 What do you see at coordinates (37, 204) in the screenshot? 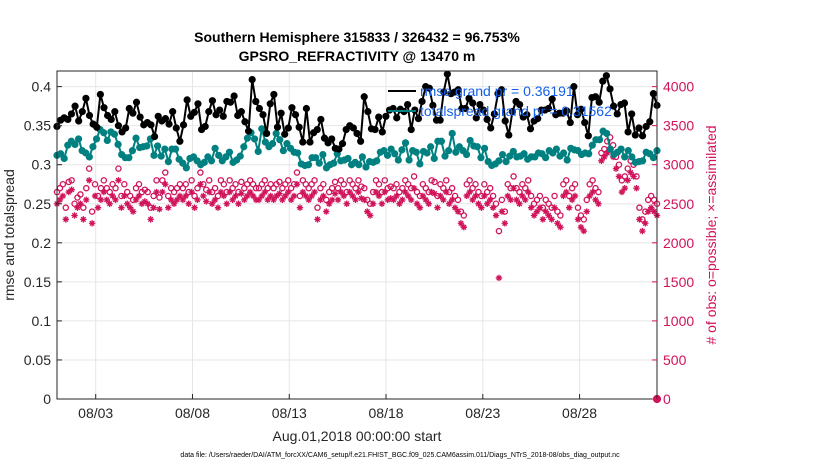
I see `y-left-tick-label: 0.25` at bounding box center [37, 204].